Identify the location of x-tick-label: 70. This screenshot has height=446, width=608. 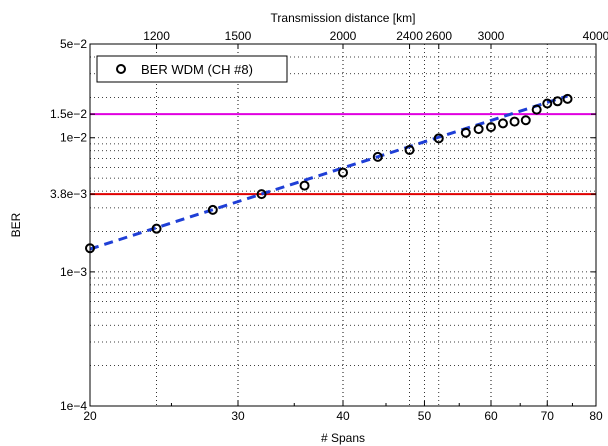
(548, 416).